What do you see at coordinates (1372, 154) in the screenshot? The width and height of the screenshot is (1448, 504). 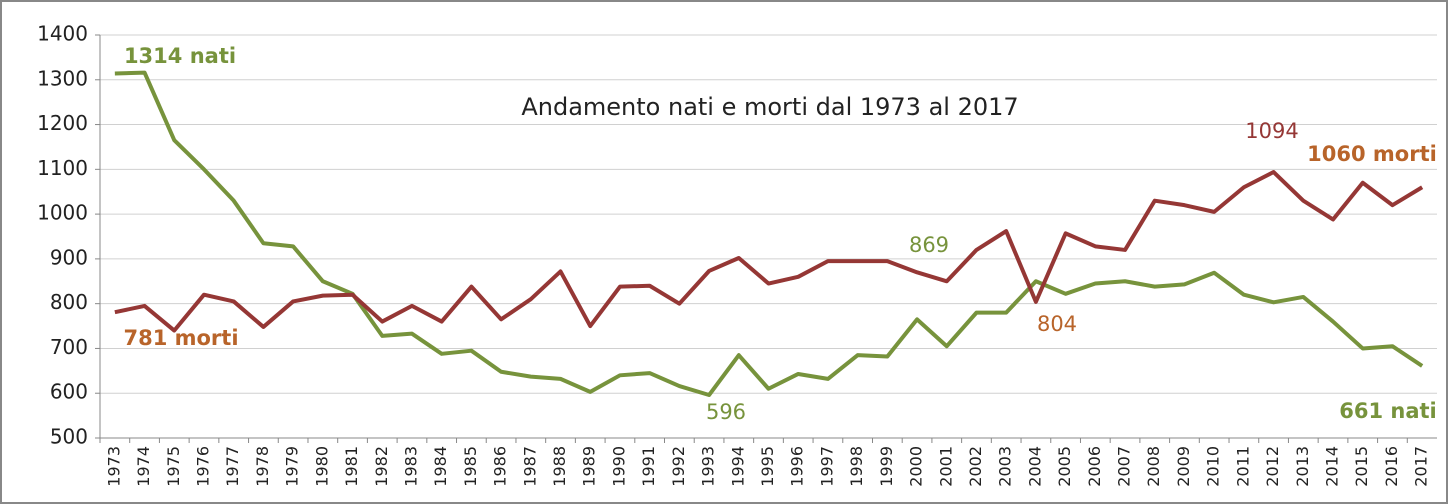 I see `annotation: 1060 morti` at bounding box center [1372, 154].